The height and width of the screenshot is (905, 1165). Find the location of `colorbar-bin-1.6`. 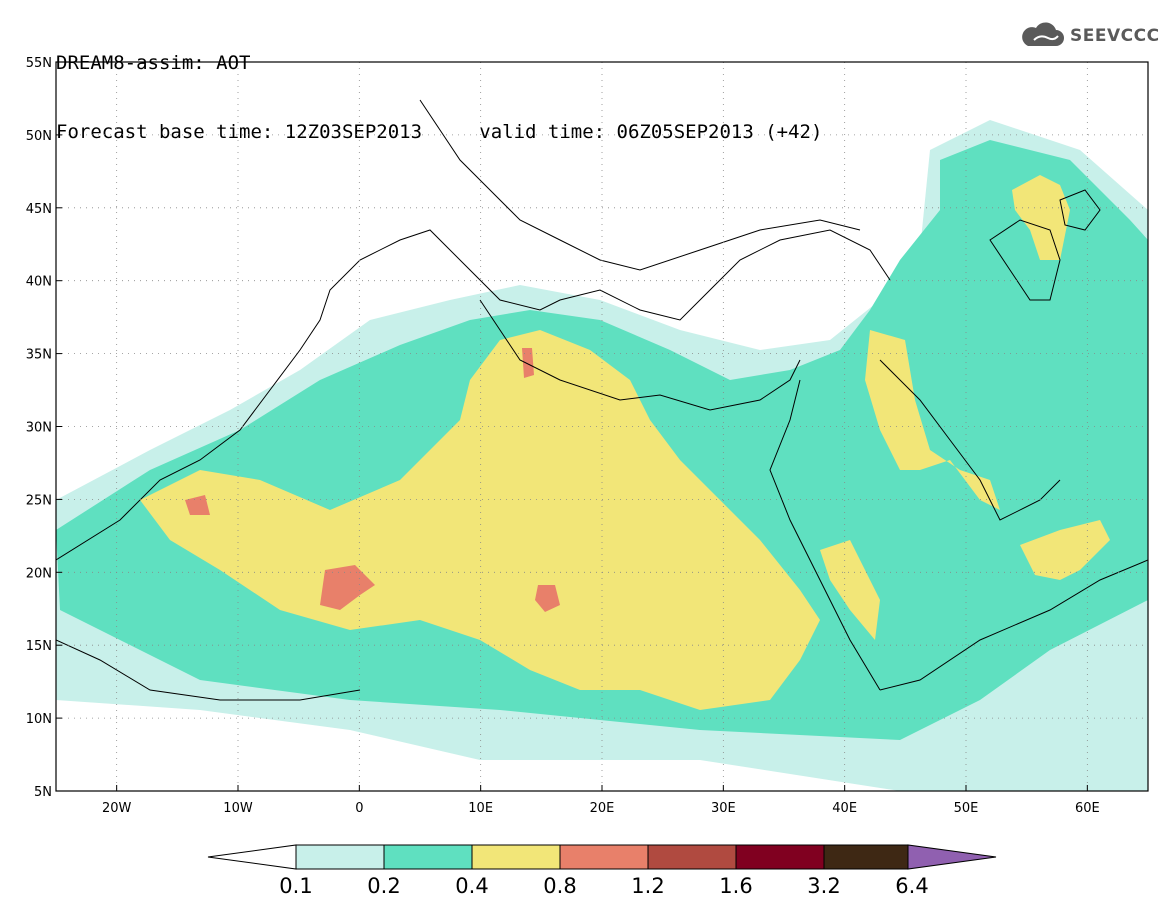

colorbar-bin-1.6 is located at coordinates (780, 857).